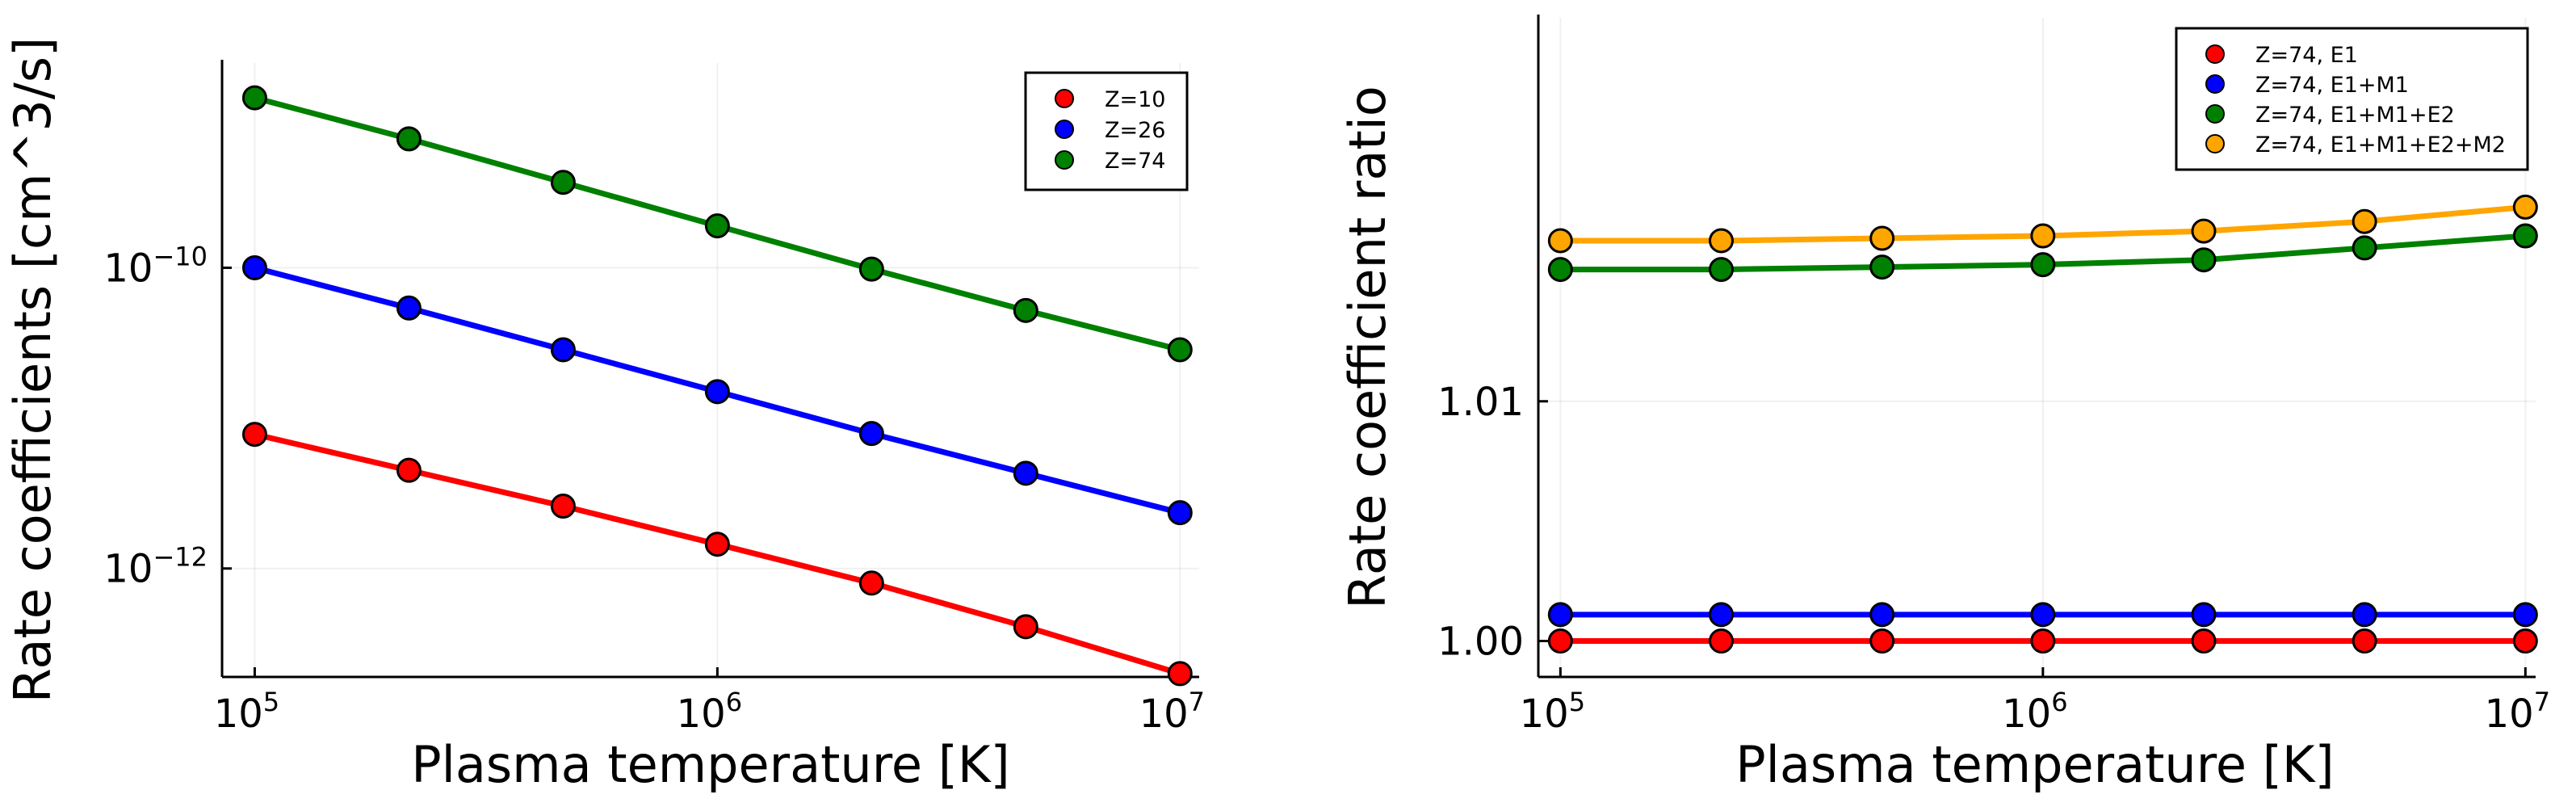 Image resolution: width=2576 pixels, height=807 pixels. Describe the element at coordinates (32, 371) in the screenshot. I see `y-axis-title: Rate coefficients [cm^3/s]` at that location.